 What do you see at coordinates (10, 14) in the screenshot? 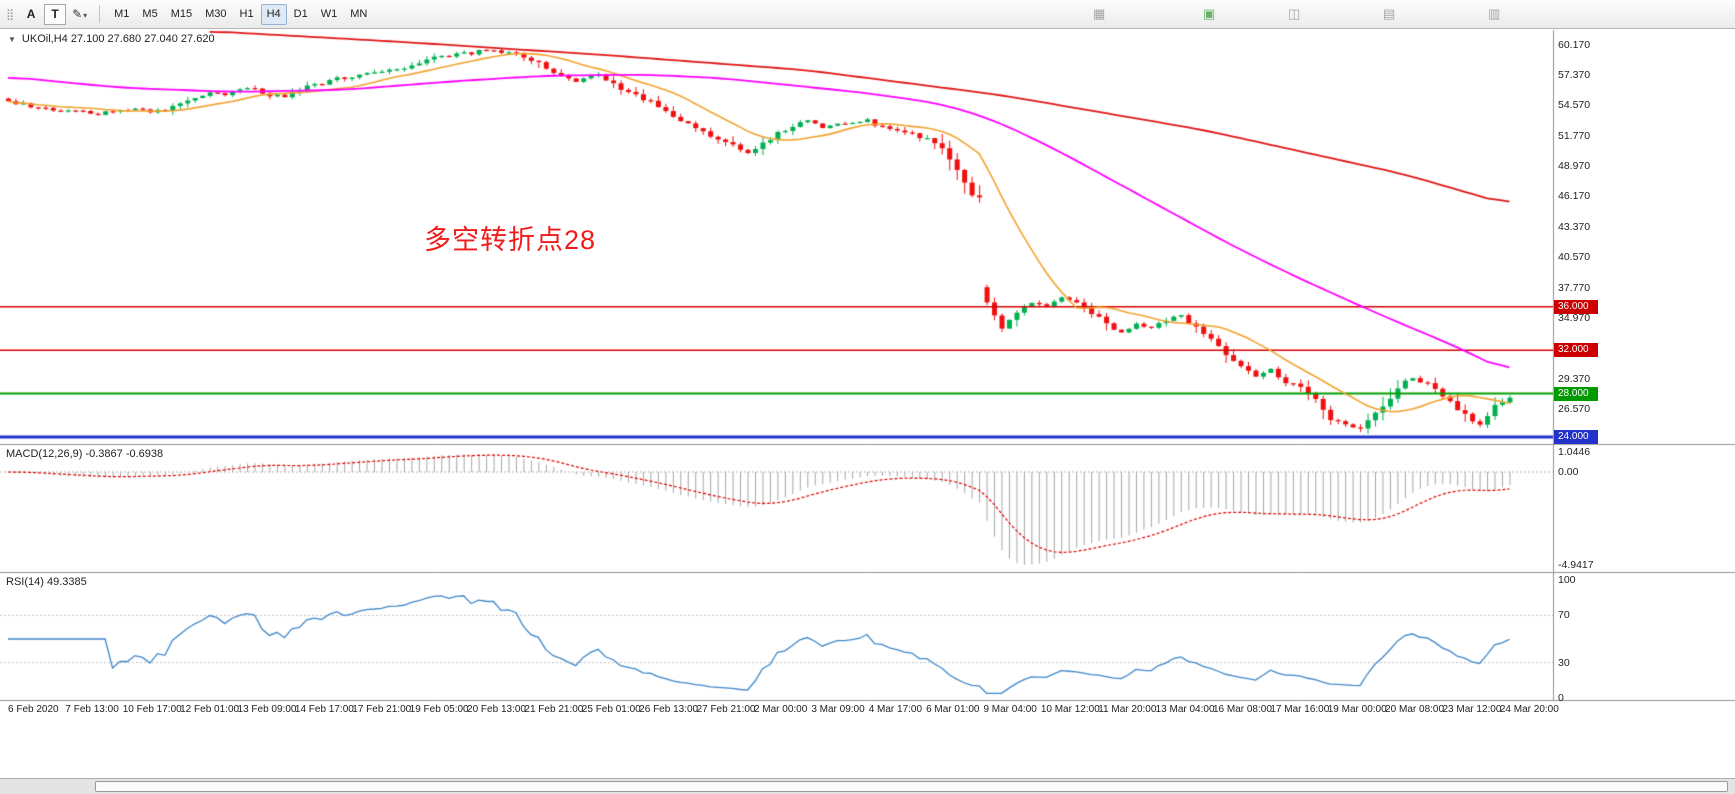
I see `toolbar-drag-handle-icon: ⣿` at bounding box center [10, 14].